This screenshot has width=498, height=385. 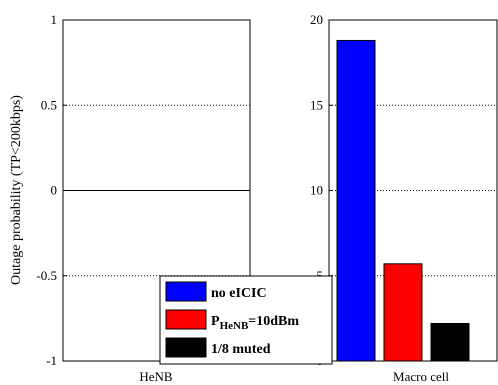 I want to click on legend: no eICIC PHeNB=10dBm 1/8 muted, so click(x=246, y=320).